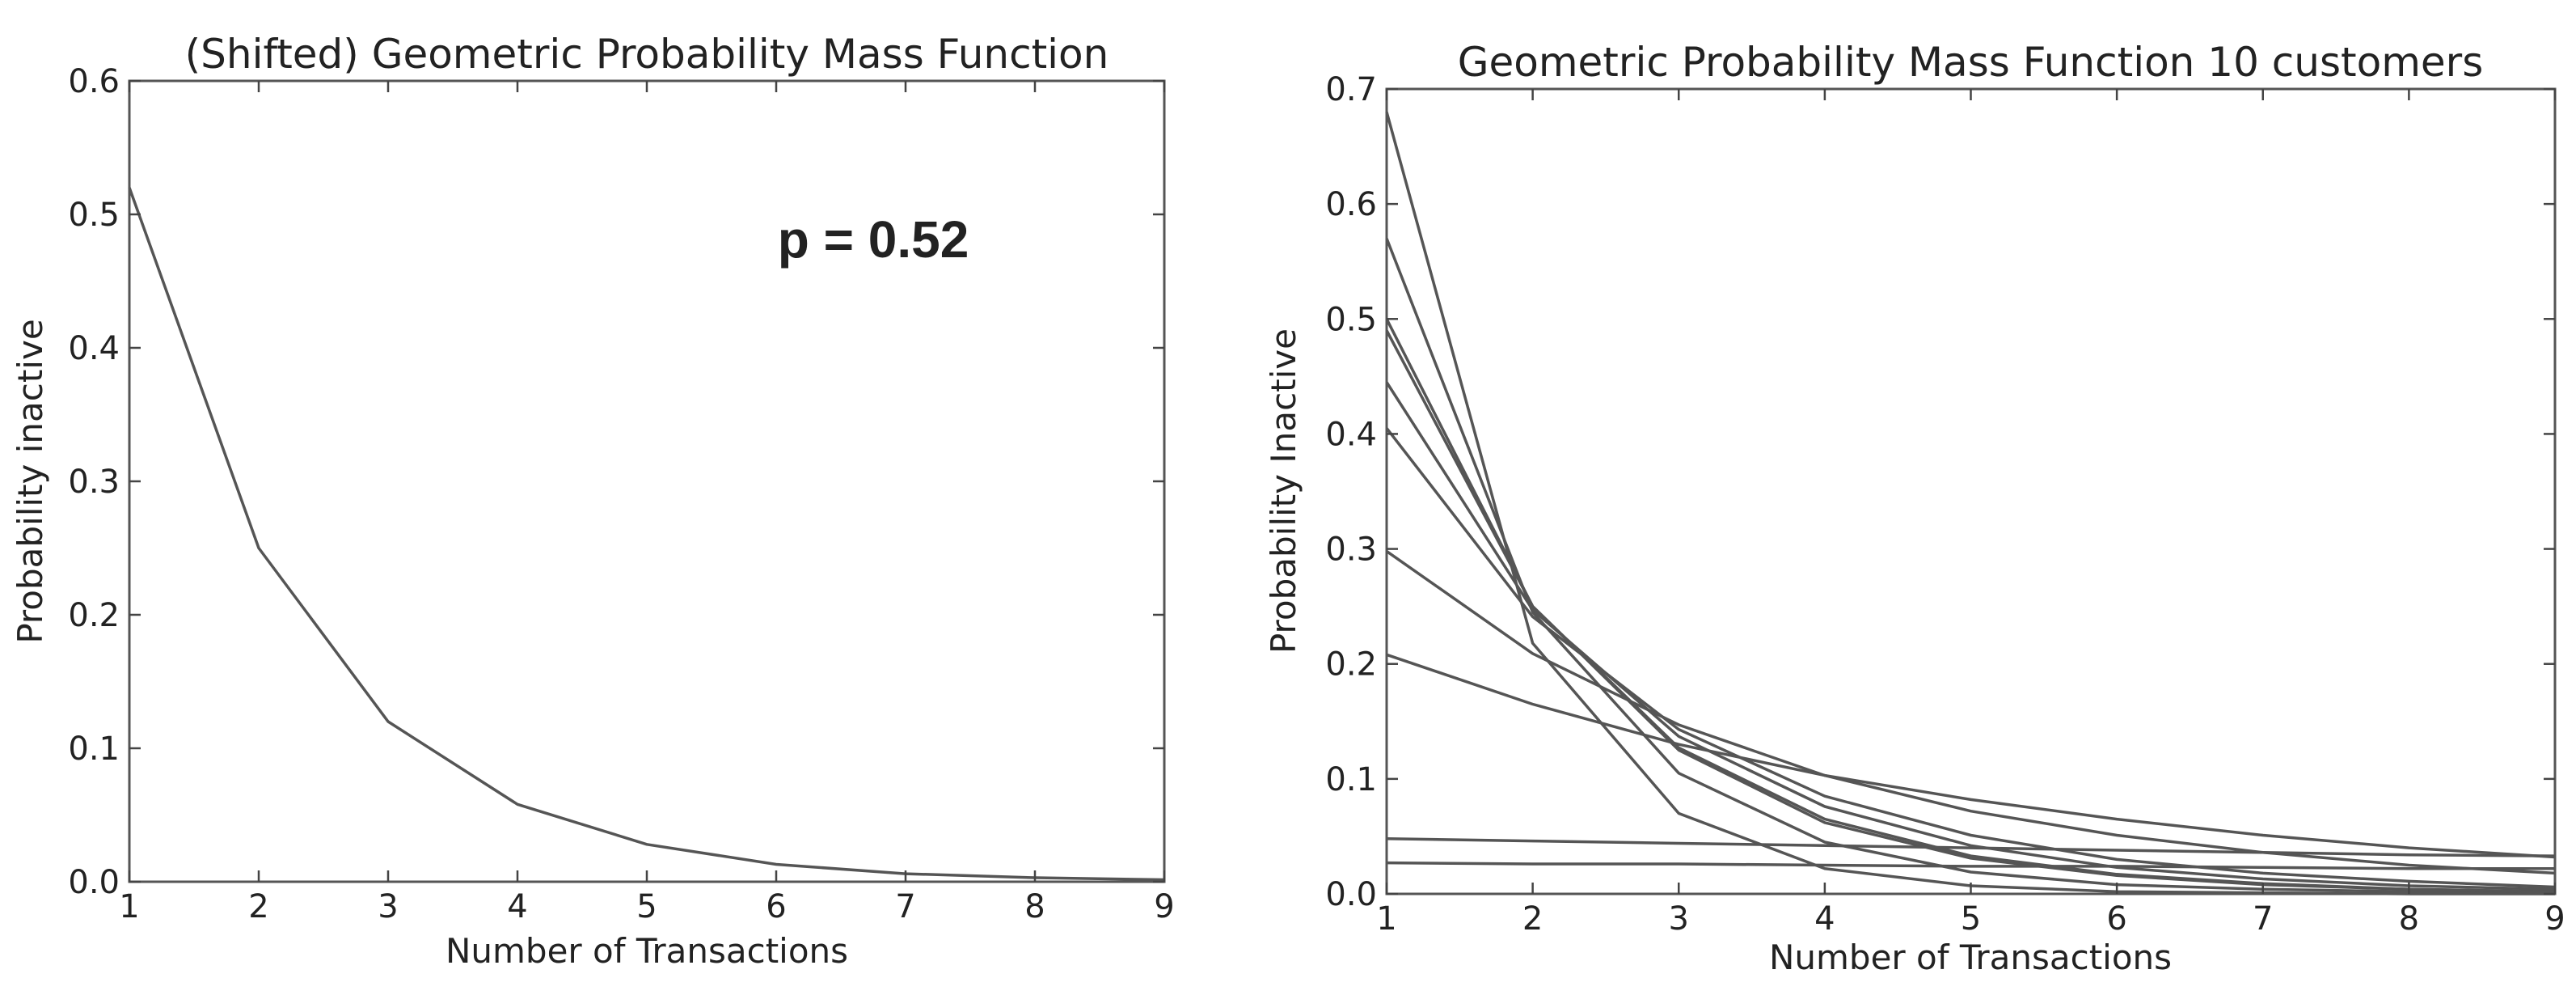  I want to click on y-tick-label: 0.7, so click(1351, 89).